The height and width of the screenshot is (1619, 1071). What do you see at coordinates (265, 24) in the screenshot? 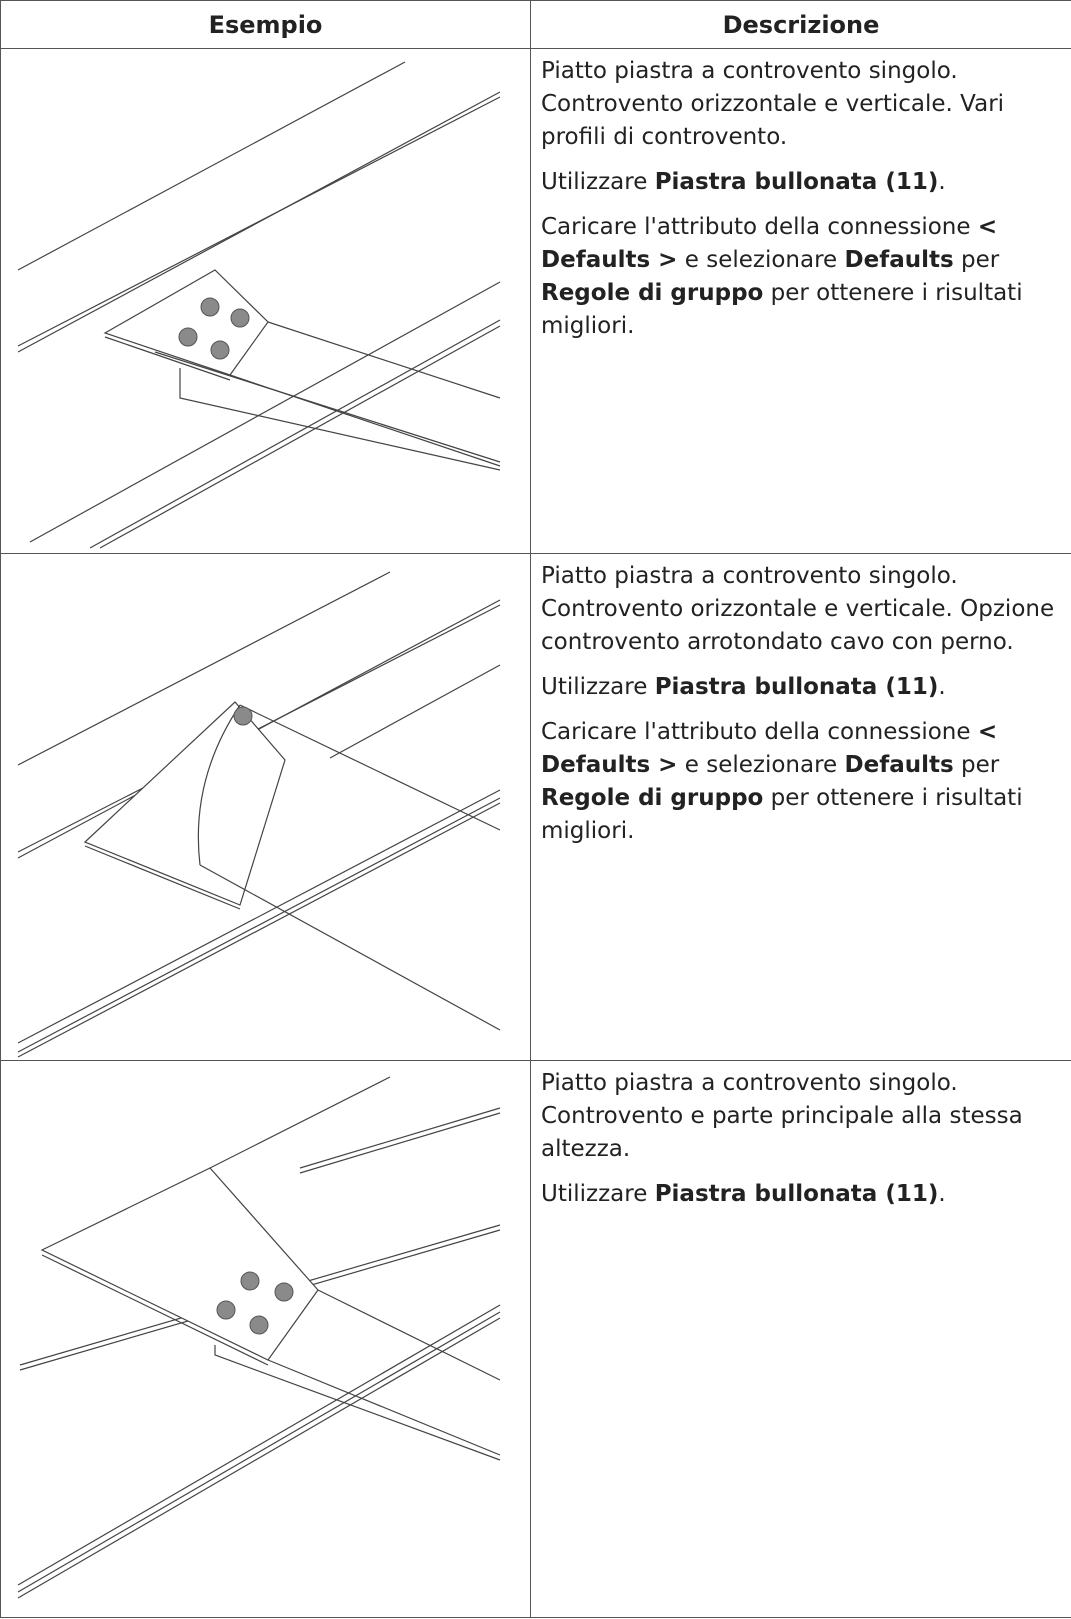
I see `header-cell: Esempio` at bounding box center [265, 24].